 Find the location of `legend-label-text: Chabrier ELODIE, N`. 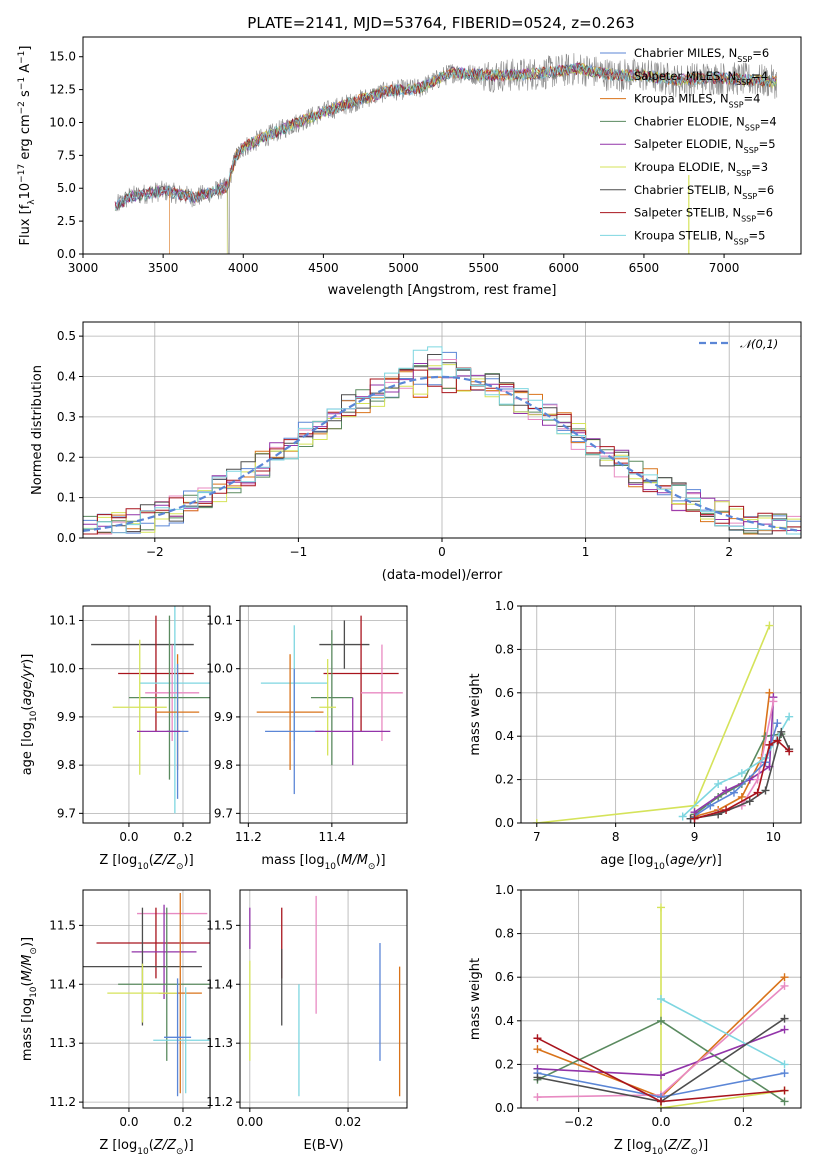

legend-label-text: Chabrier ELODIE, N is located at coordinates (689, 121).